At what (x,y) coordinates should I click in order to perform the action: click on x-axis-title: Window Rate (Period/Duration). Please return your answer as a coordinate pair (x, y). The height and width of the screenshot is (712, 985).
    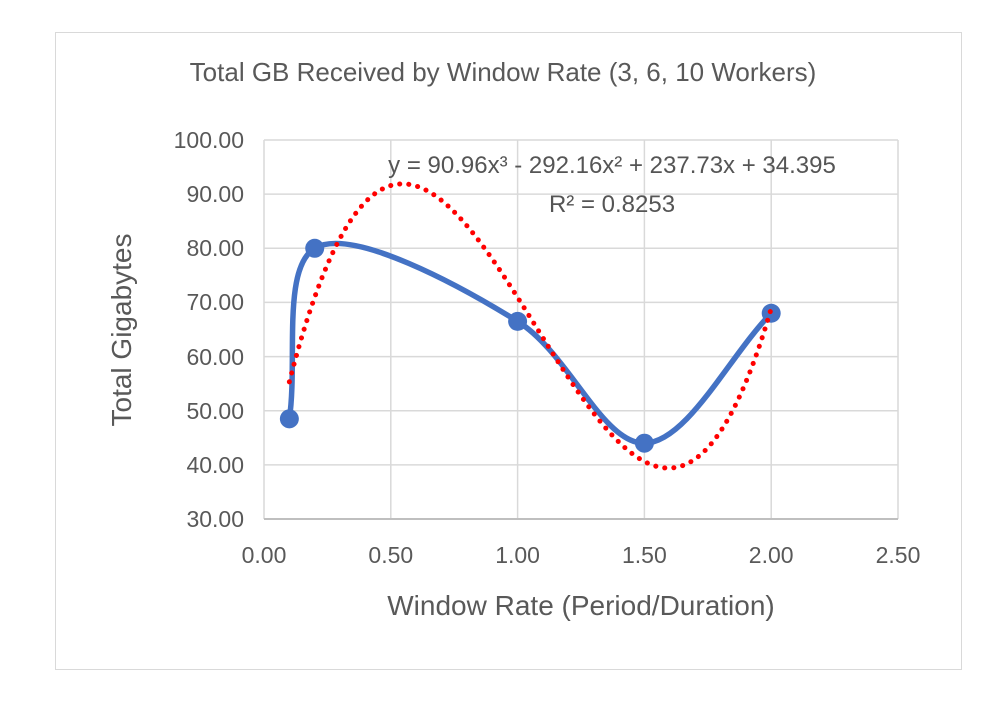
    Looking at the image, I should click on (581, 605).